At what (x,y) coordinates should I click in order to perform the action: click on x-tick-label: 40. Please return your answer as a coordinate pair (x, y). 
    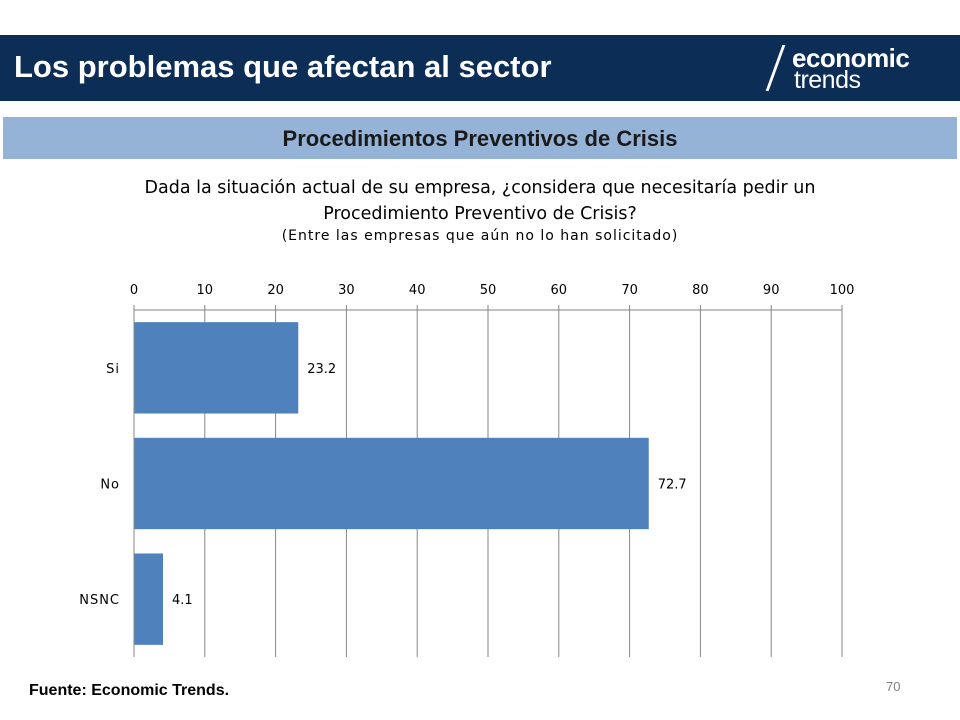
    Looking at the image, I should click on (417, 290).